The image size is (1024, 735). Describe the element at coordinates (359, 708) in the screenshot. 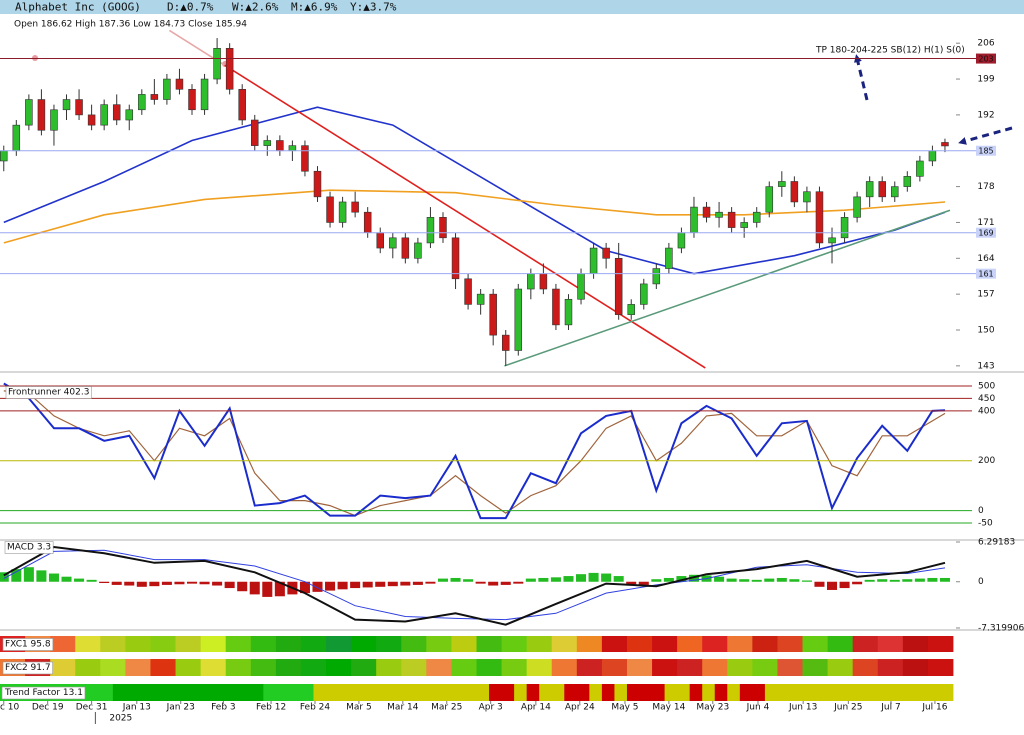

I see `x-tick-label: Mar 5` at that location.